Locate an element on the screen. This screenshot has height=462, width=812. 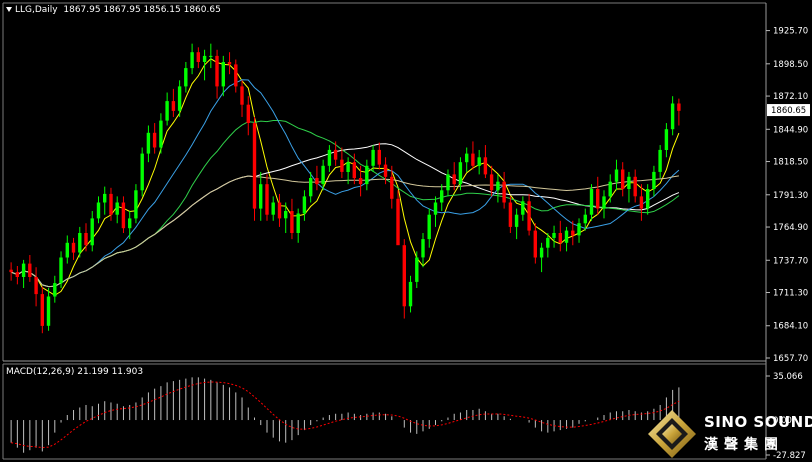
macd-tick-label: 0.00 is located at coordinates (782, 421).